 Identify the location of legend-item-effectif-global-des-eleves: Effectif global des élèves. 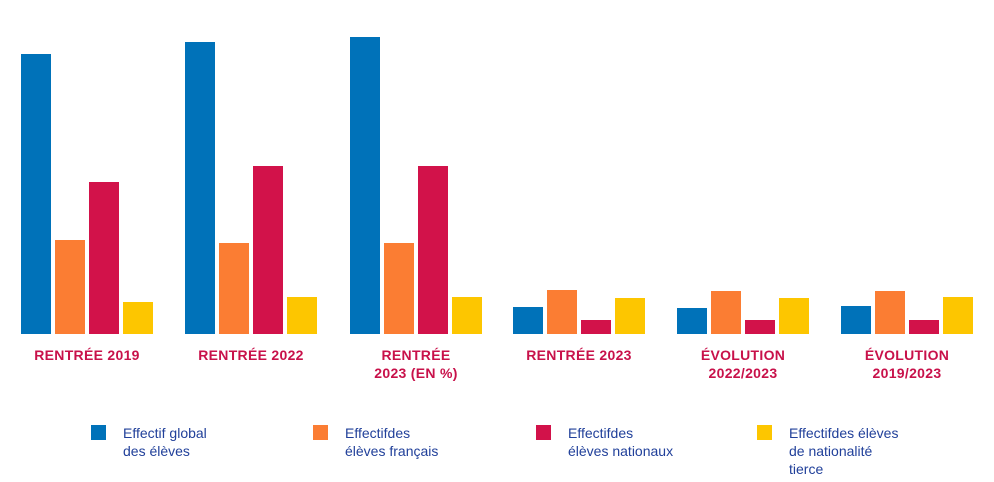
(149, 442).